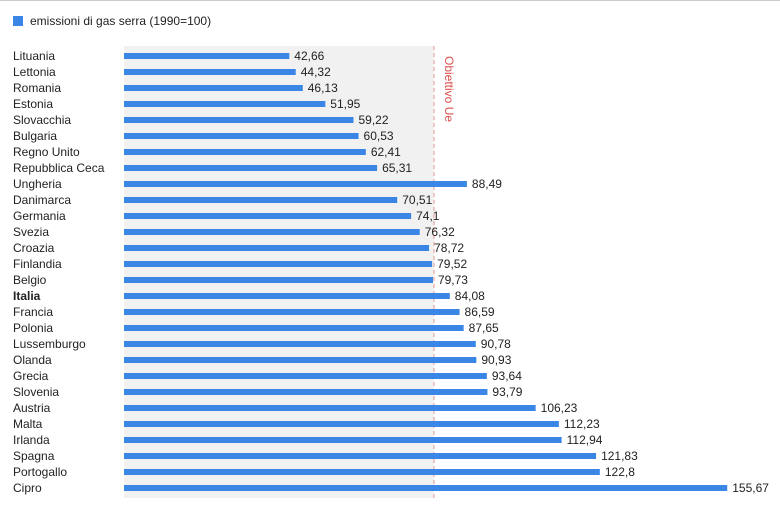  I want to click on reference-label: Obiettivo Ue, so click(449, 89).